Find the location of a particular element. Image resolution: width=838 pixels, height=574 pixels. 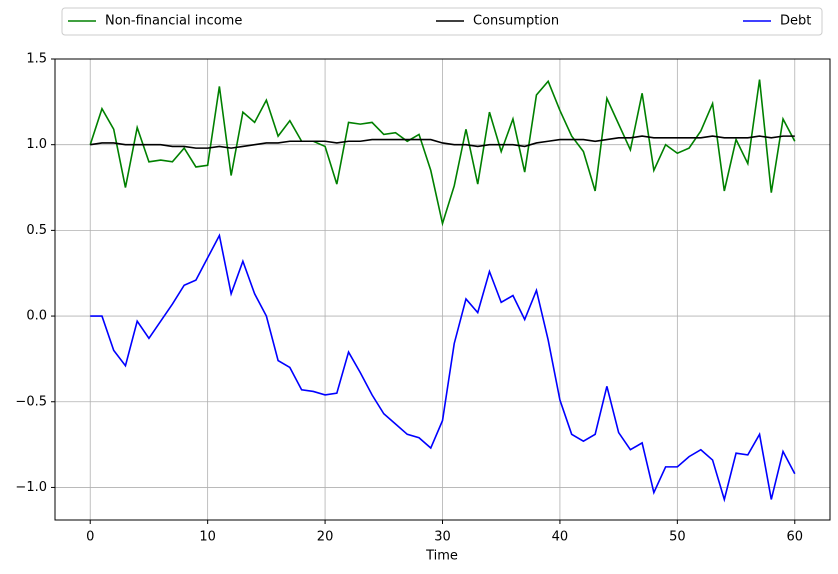

y-tick-label: 0.0 is located at coordinates (36, 316).